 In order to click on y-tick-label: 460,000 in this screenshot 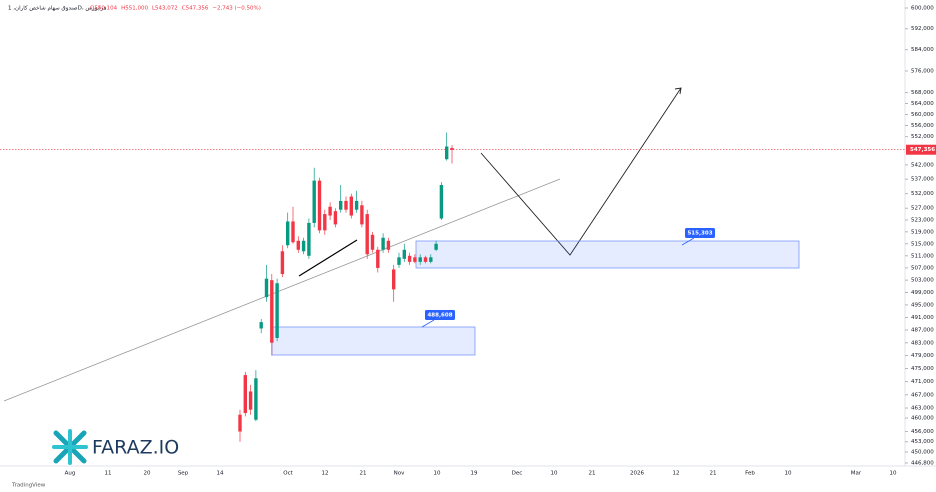, I will do `click(922, 419)`.